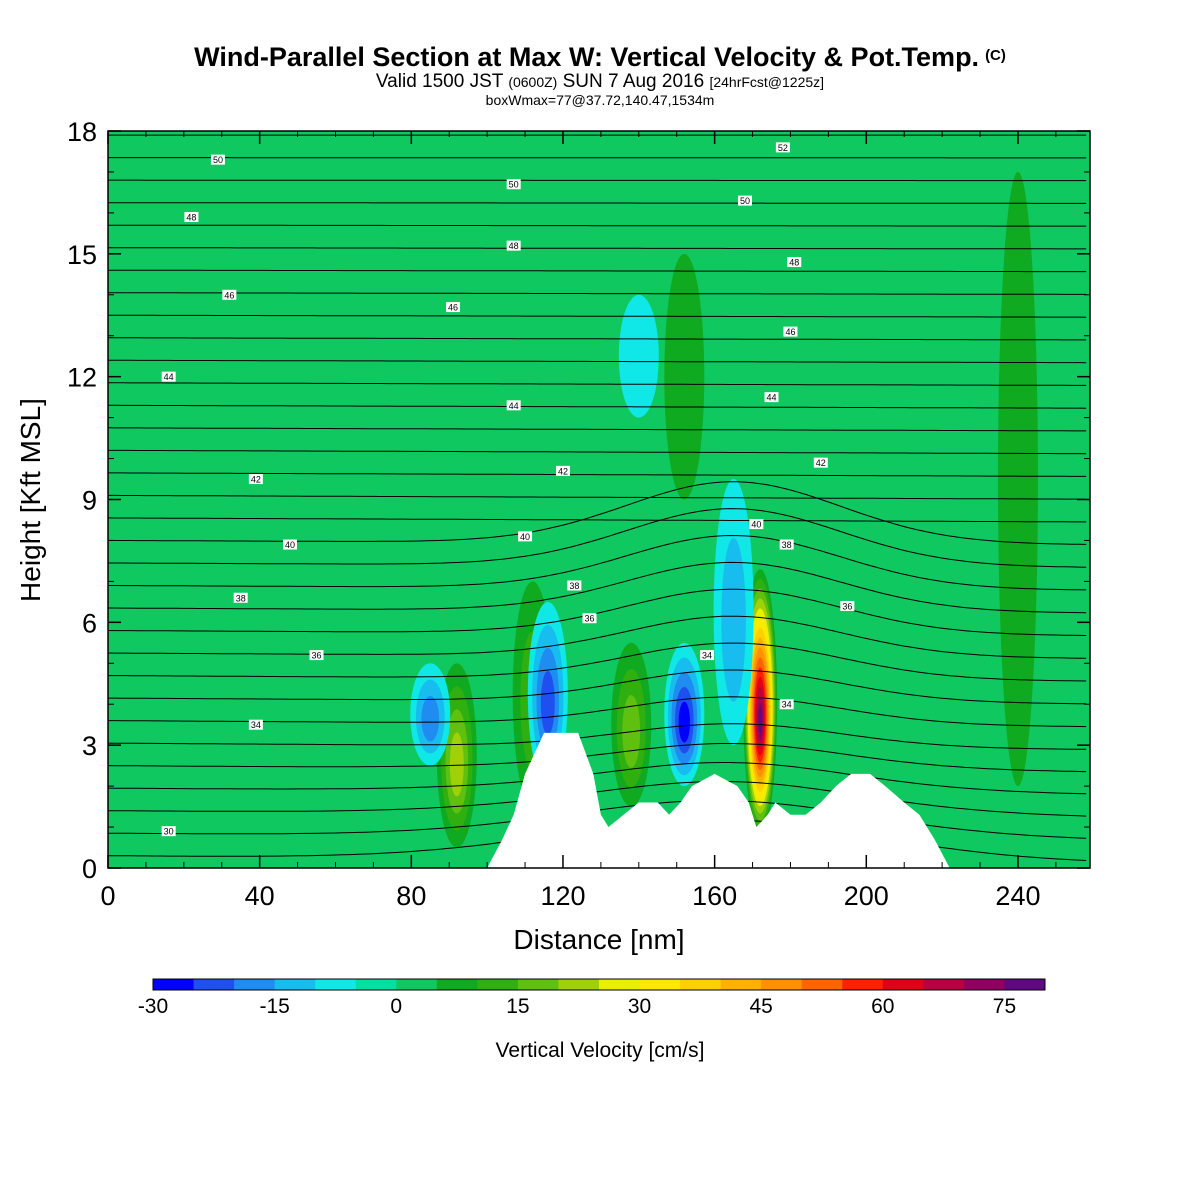  I want to click on theta-label-text: 52, so click(783, 148).